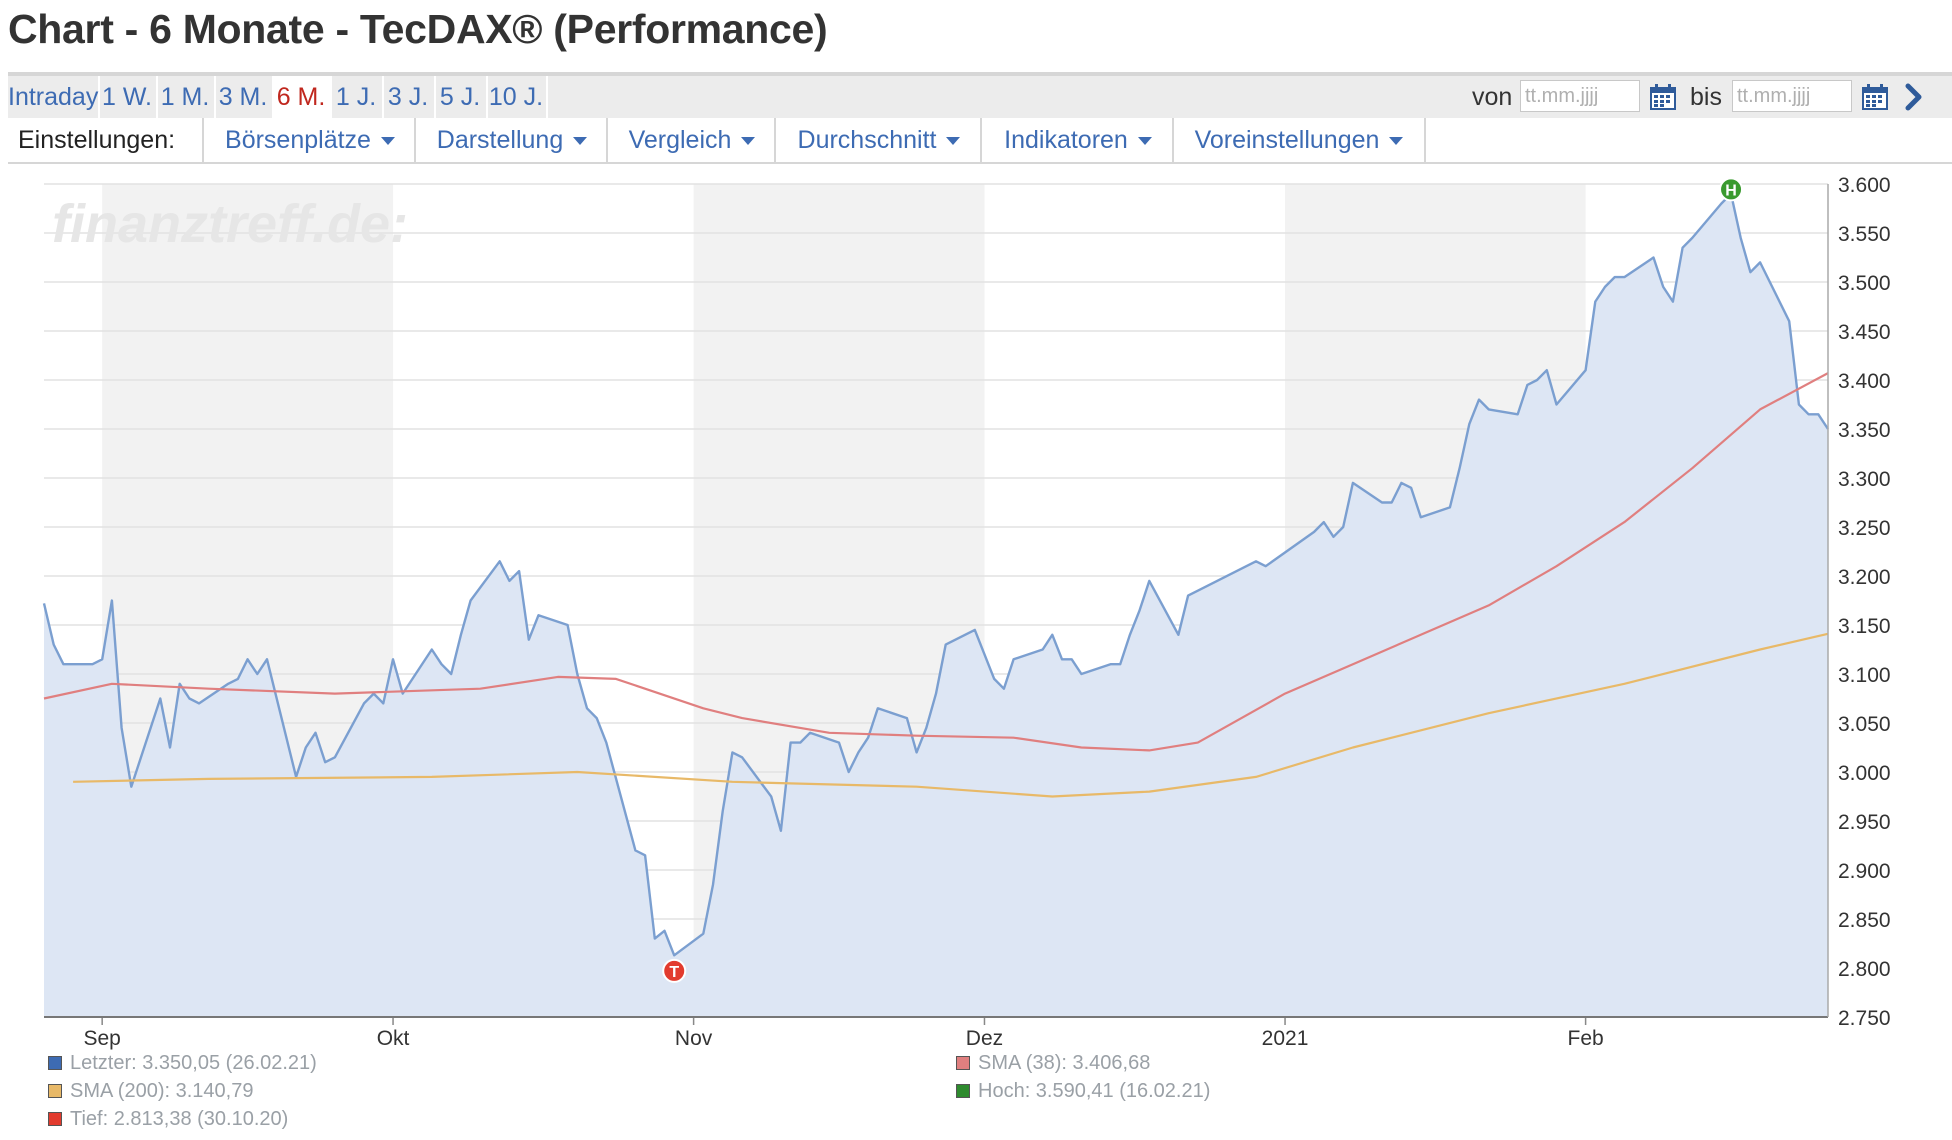 The width and height of the screenshot is (1952, 1140). I want to click on high-marker-label: H, so click(1731, 190).